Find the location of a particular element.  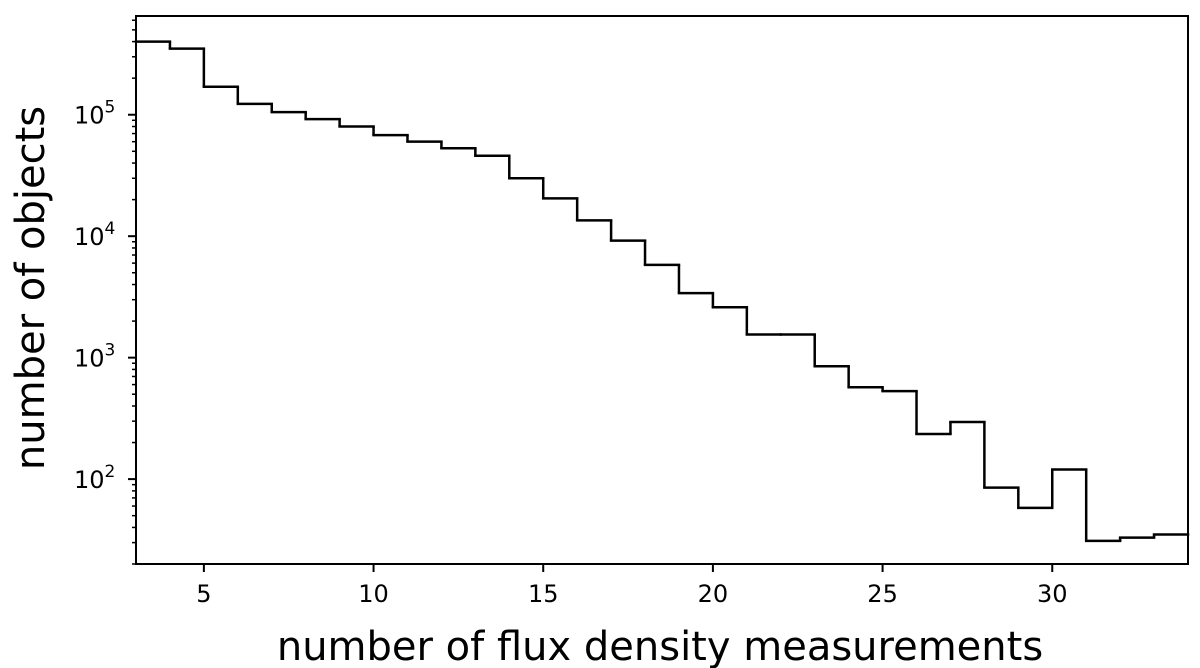

y-tick-label: 10² is located at coordinates (94, 478).